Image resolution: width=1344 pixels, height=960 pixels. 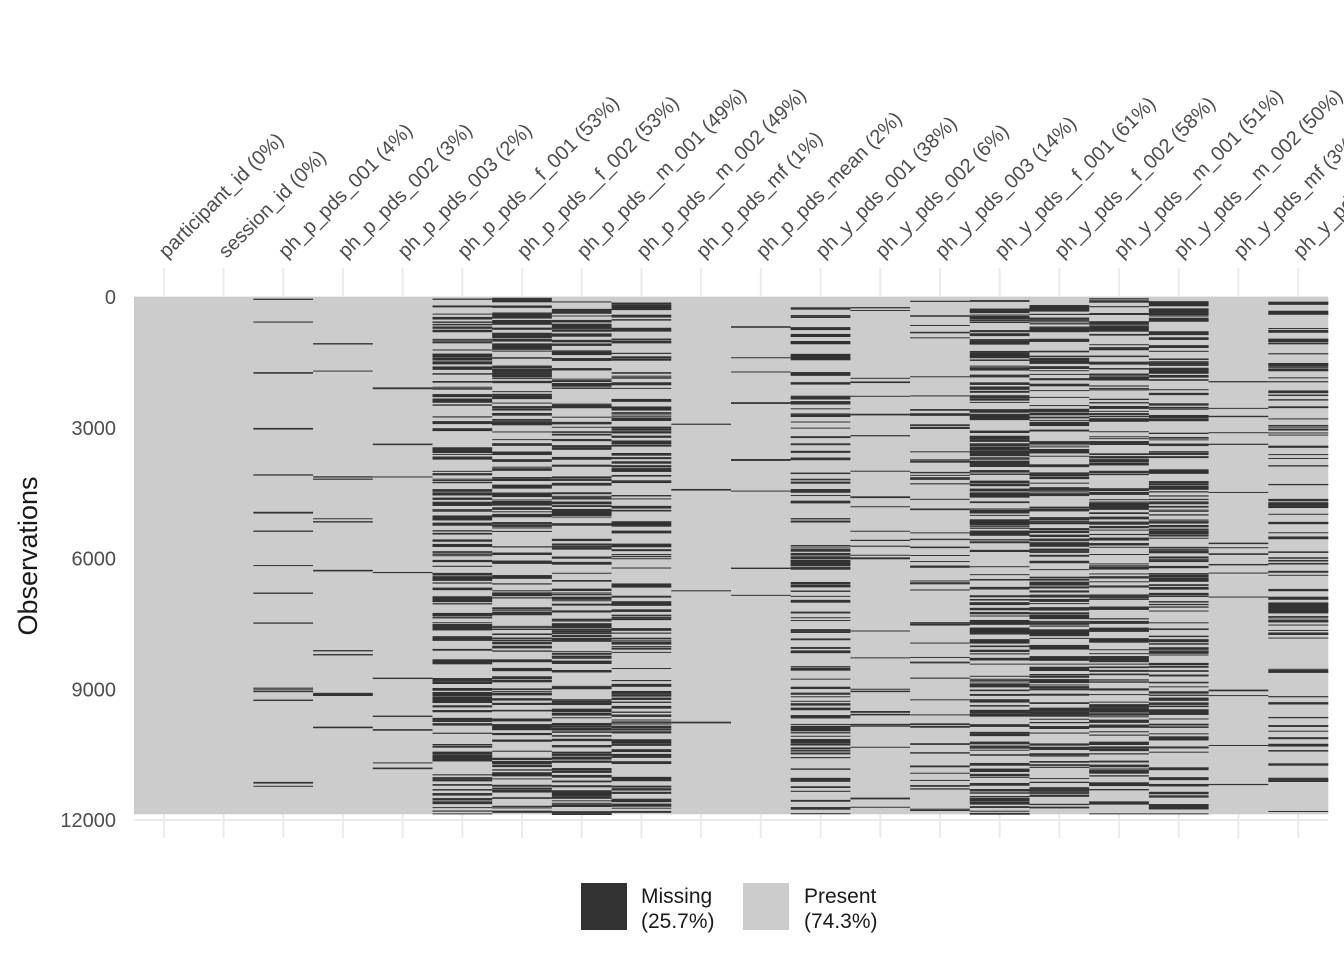 What do you see at coordinates (273, 204) in the screenshot?
I see `column-label: session_id (0%)` at bounding box center [273, 204].